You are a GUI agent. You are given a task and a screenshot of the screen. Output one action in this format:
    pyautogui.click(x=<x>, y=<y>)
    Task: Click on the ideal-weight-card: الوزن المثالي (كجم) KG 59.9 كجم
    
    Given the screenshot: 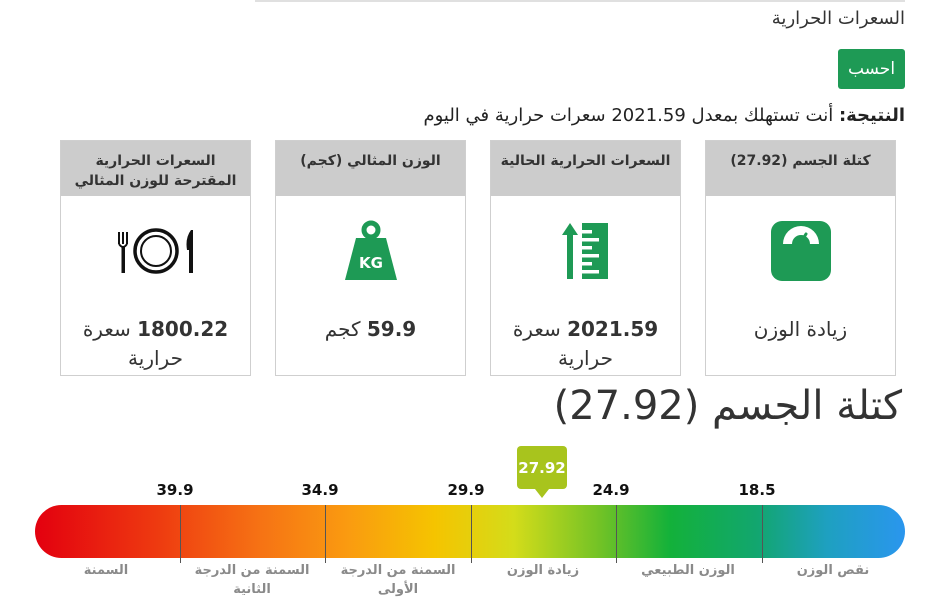 What is the action you would take?
    pyautogui.click(x=370, y=258)
    